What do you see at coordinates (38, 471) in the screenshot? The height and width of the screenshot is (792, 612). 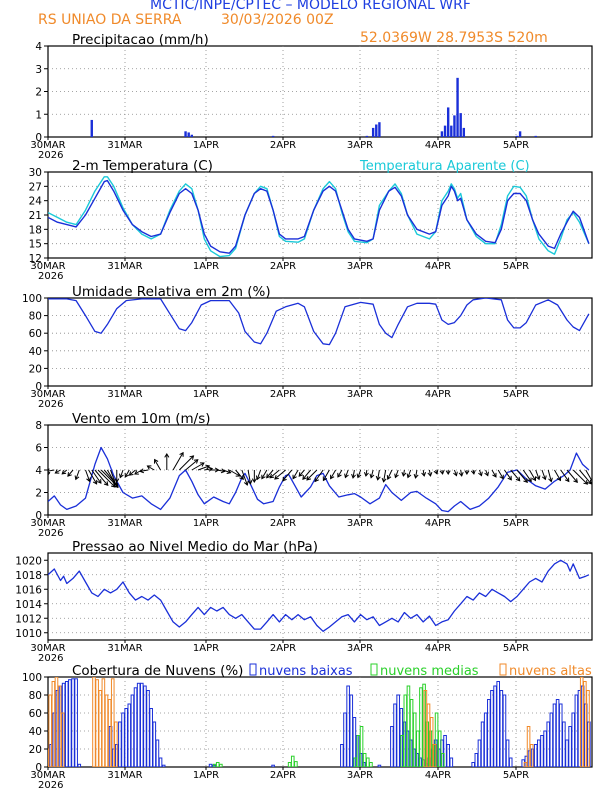 I see `y-tick-label: 4` at bounding box center [38, 471].